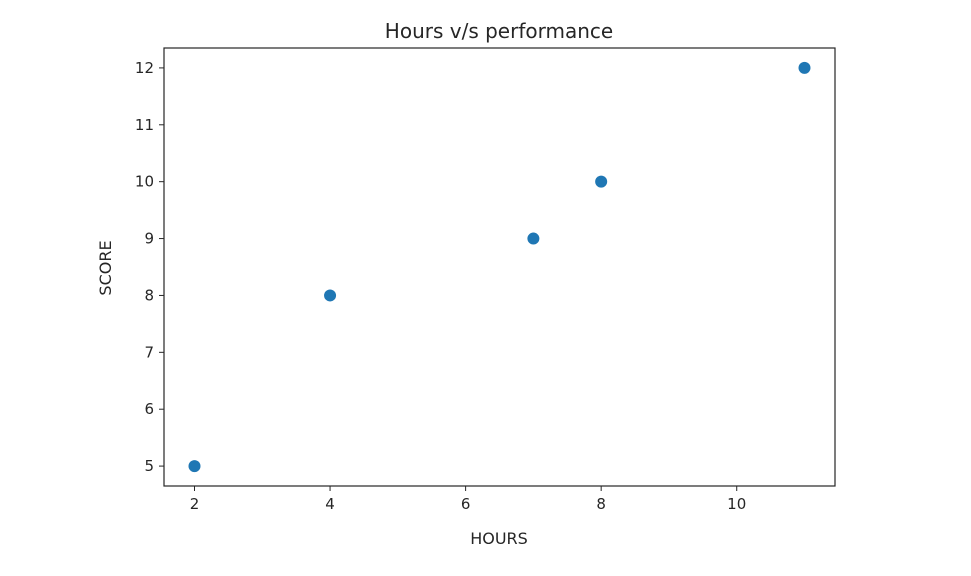 The width and height of the screenshot is (971, 576). What do you see at coordinates (466, 504) in the screenshot?
I see `x-tick-label: 6` at bounding box center [466, 504].